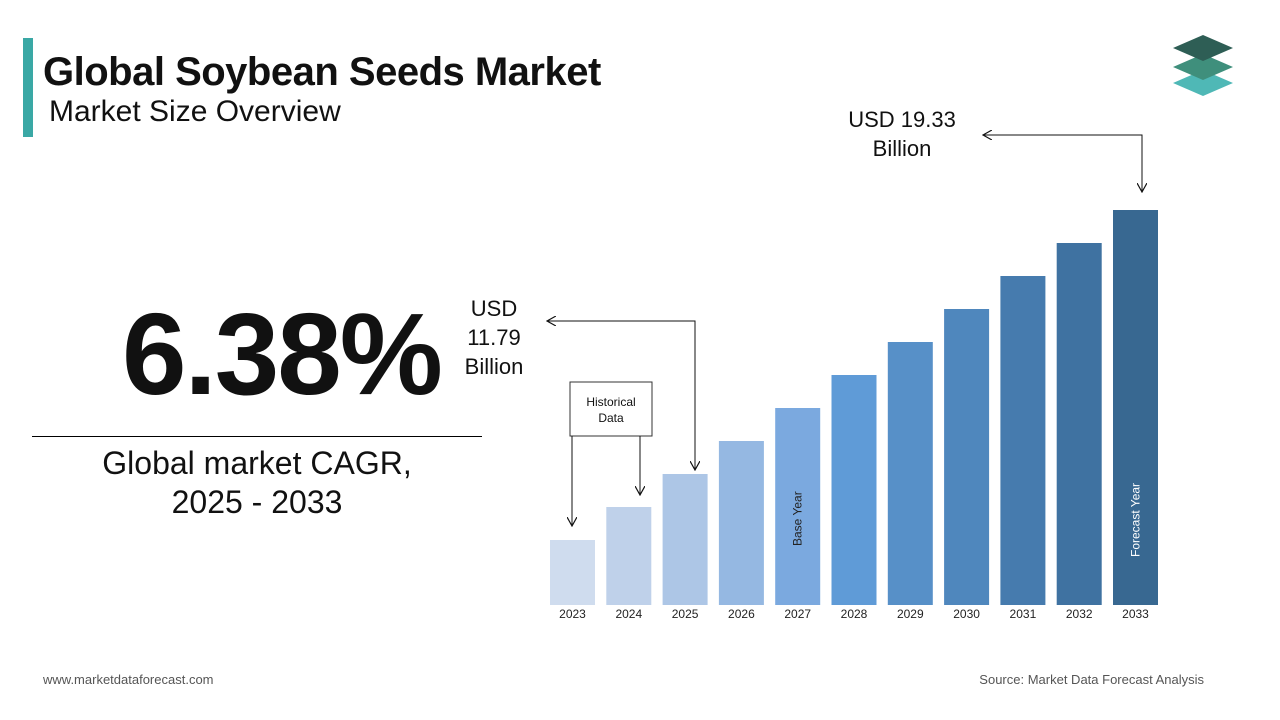  I want to click on usd-2033-label-2: Billion, so click(902, 148).